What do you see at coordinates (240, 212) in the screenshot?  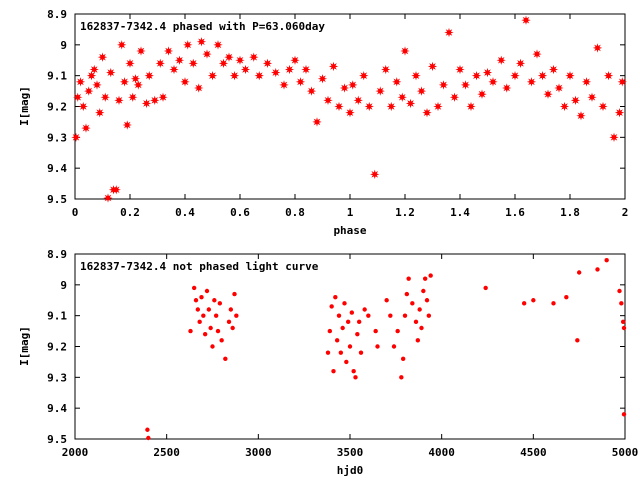 I see `x-tick-label: 0.6` at bounding box center [240, 212].